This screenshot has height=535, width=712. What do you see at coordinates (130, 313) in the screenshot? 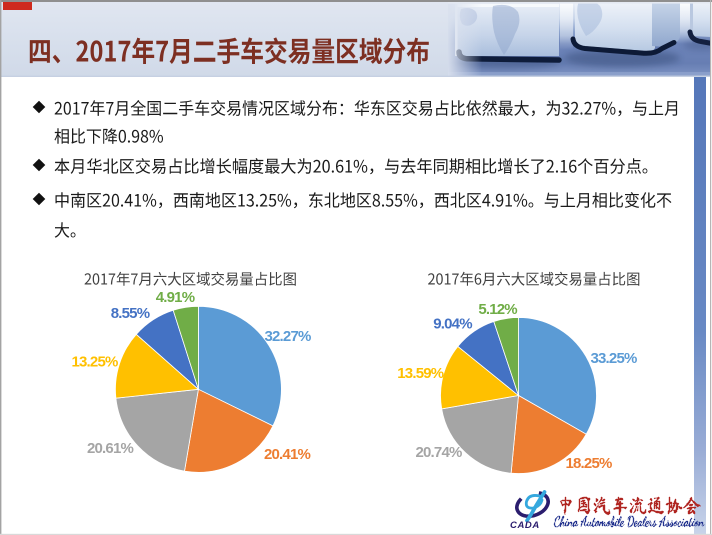
I see `svg-text: 8.55%` at bounding box center [130, 313].